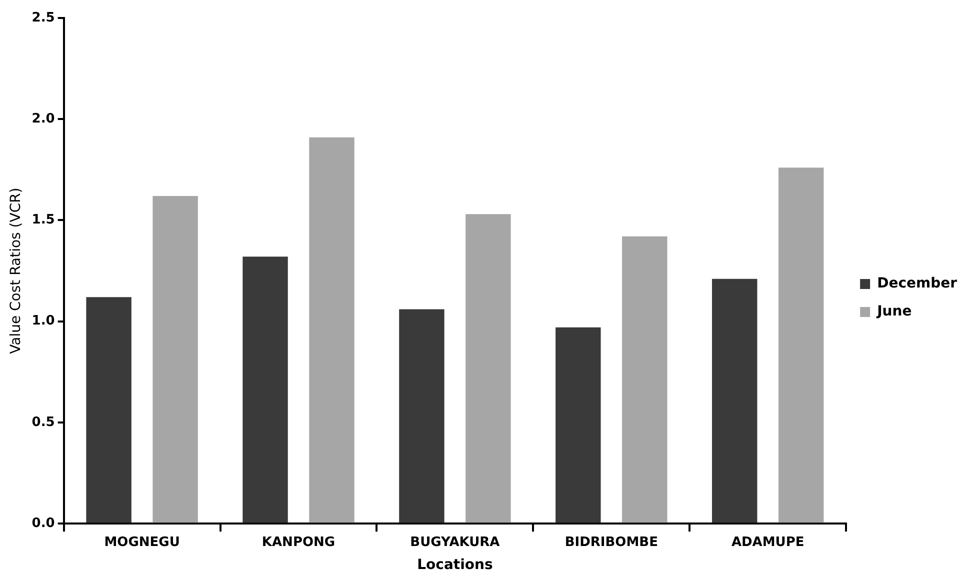 This screenshot has width=971, height=582. Describe the element at coordinates (455, 565) in the screenshot. I see `x-axis-title: Locations` at that location.